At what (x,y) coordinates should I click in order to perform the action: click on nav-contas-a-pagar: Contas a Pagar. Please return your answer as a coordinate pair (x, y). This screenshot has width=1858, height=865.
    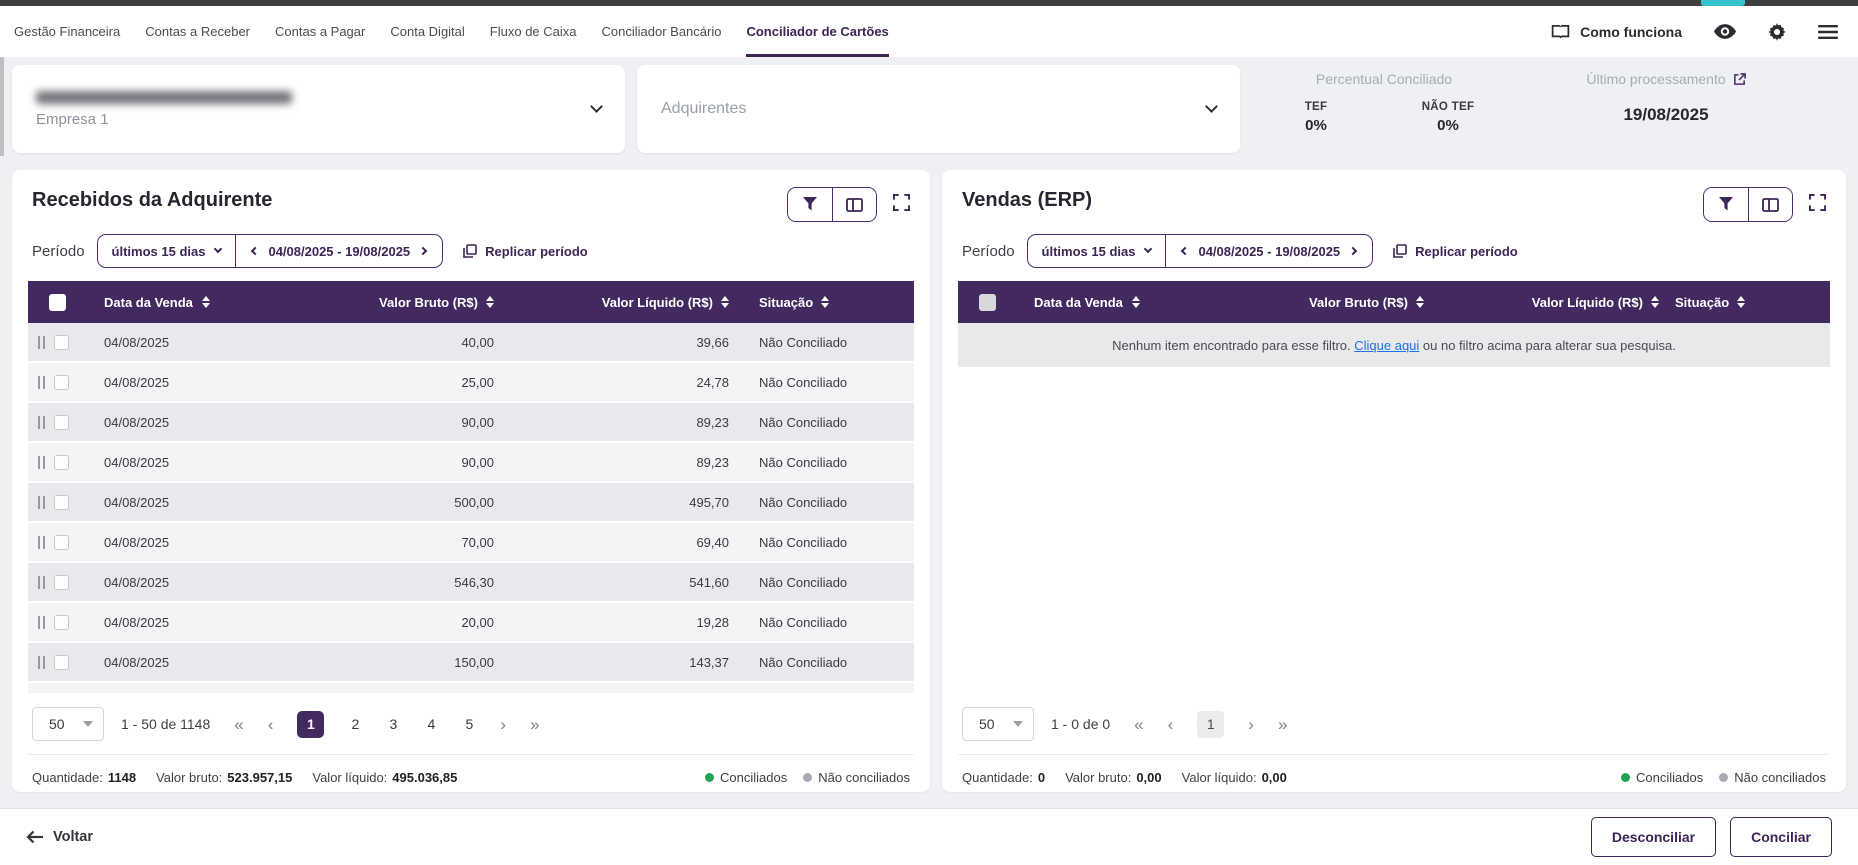
    Looking at the image, I should click on (320, 31).